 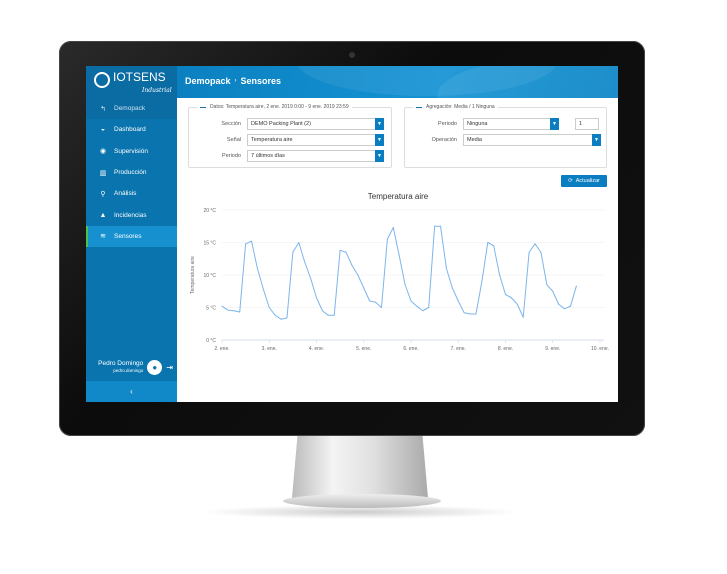 I want to click on seccion-select: DEMO Packing Plant (2) ▼, so click(x=315, y=124).